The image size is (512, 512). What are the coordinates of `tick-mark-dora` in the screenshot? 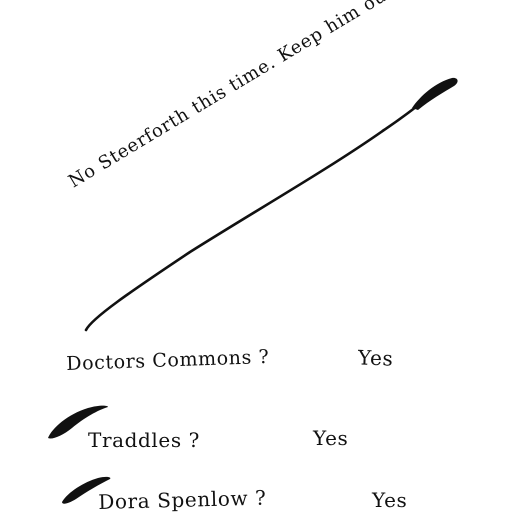 It's located at (86, 490).